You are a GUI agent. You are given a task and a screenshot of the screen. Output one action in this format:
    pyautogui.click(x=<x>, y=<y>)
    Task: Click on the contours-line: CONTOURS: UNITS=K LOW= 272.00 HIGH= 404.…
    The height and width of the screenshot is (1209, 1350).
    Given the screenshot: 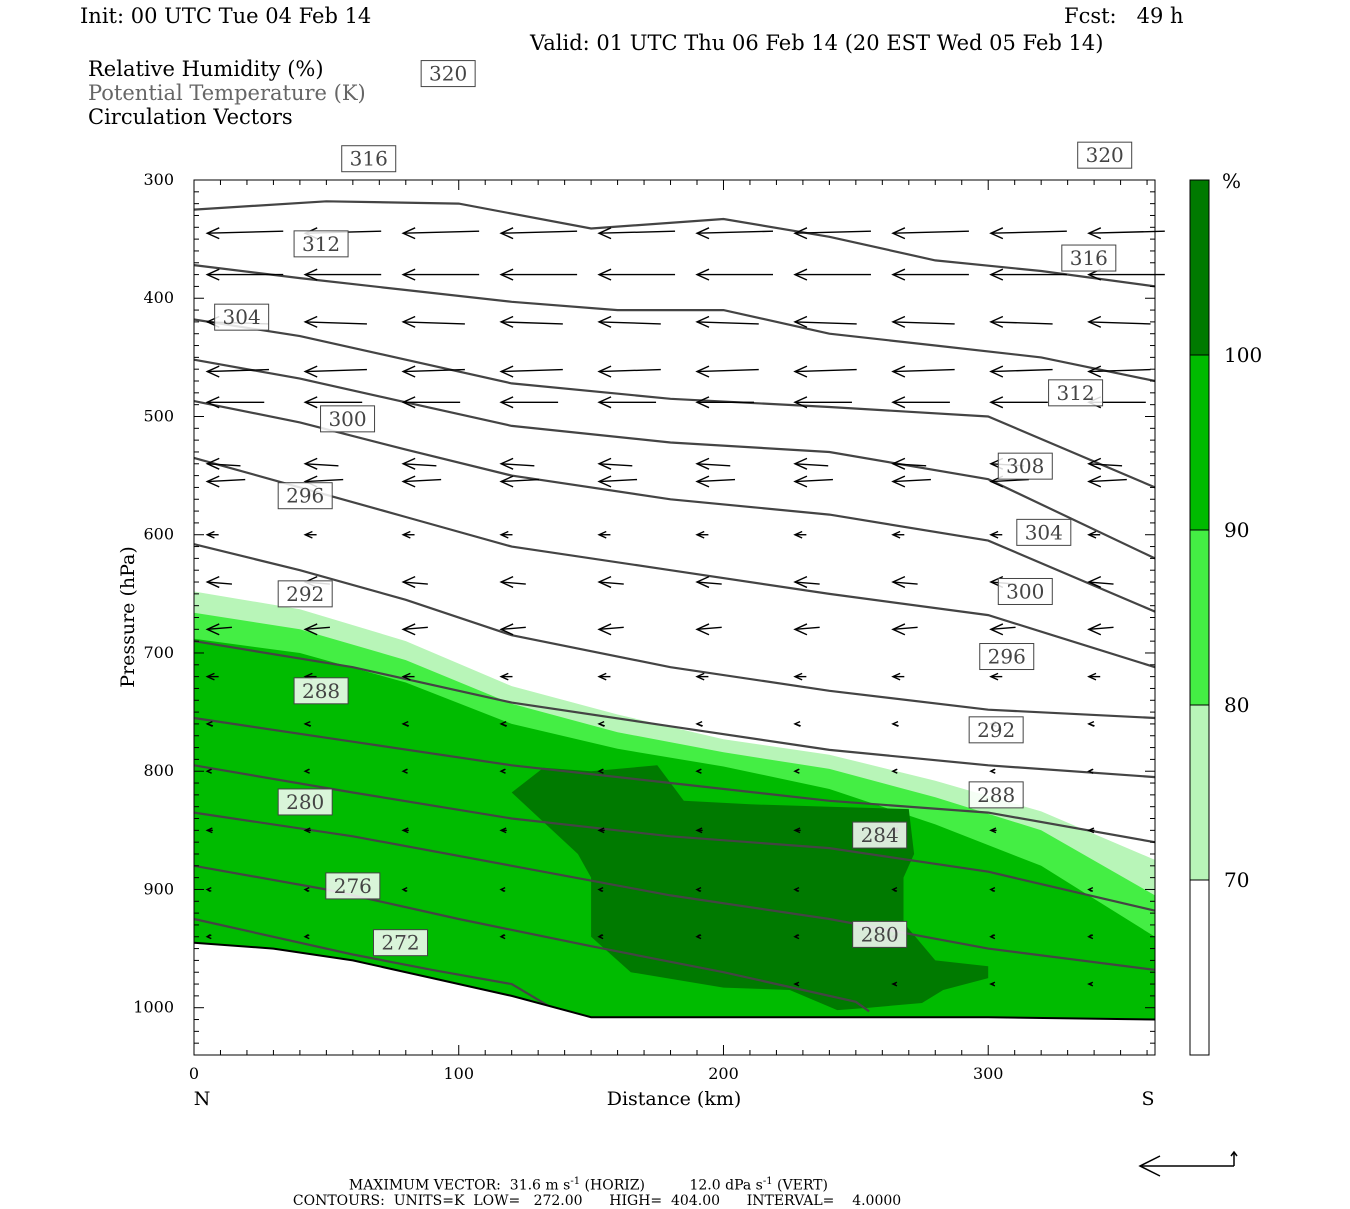 What is the action you would take?
    pyautogui.click(x=592, y=1193)
    